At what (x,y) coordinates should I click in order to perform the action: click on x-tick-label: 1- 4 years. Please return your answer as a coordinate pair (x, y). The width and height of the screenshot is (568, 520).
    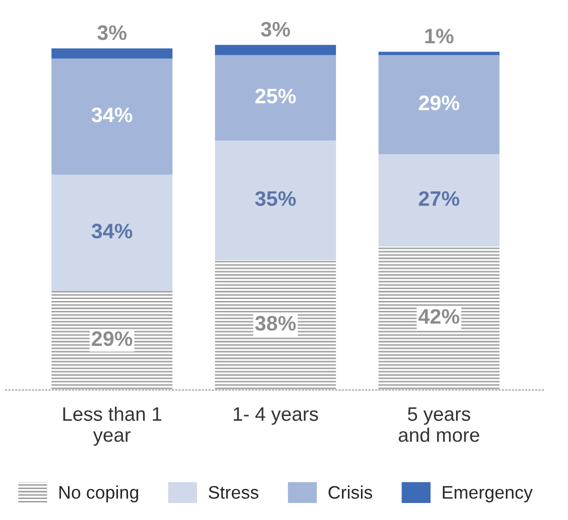
    Looking at the image, I should click on (276, 416).